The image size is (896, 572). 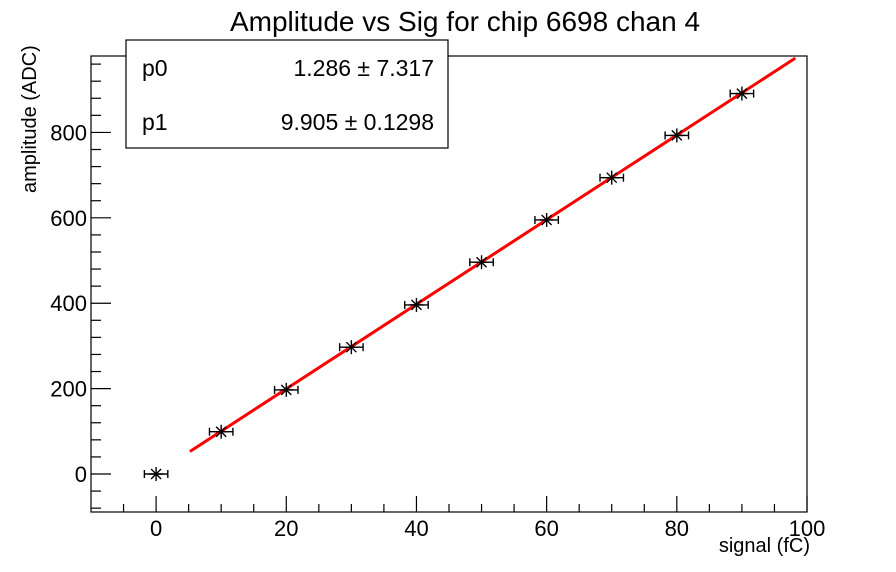 What do you see at coordinates (68, 132) in the screenshot?
I see `y-tick-label: 800` at bounding box center [68, 132].